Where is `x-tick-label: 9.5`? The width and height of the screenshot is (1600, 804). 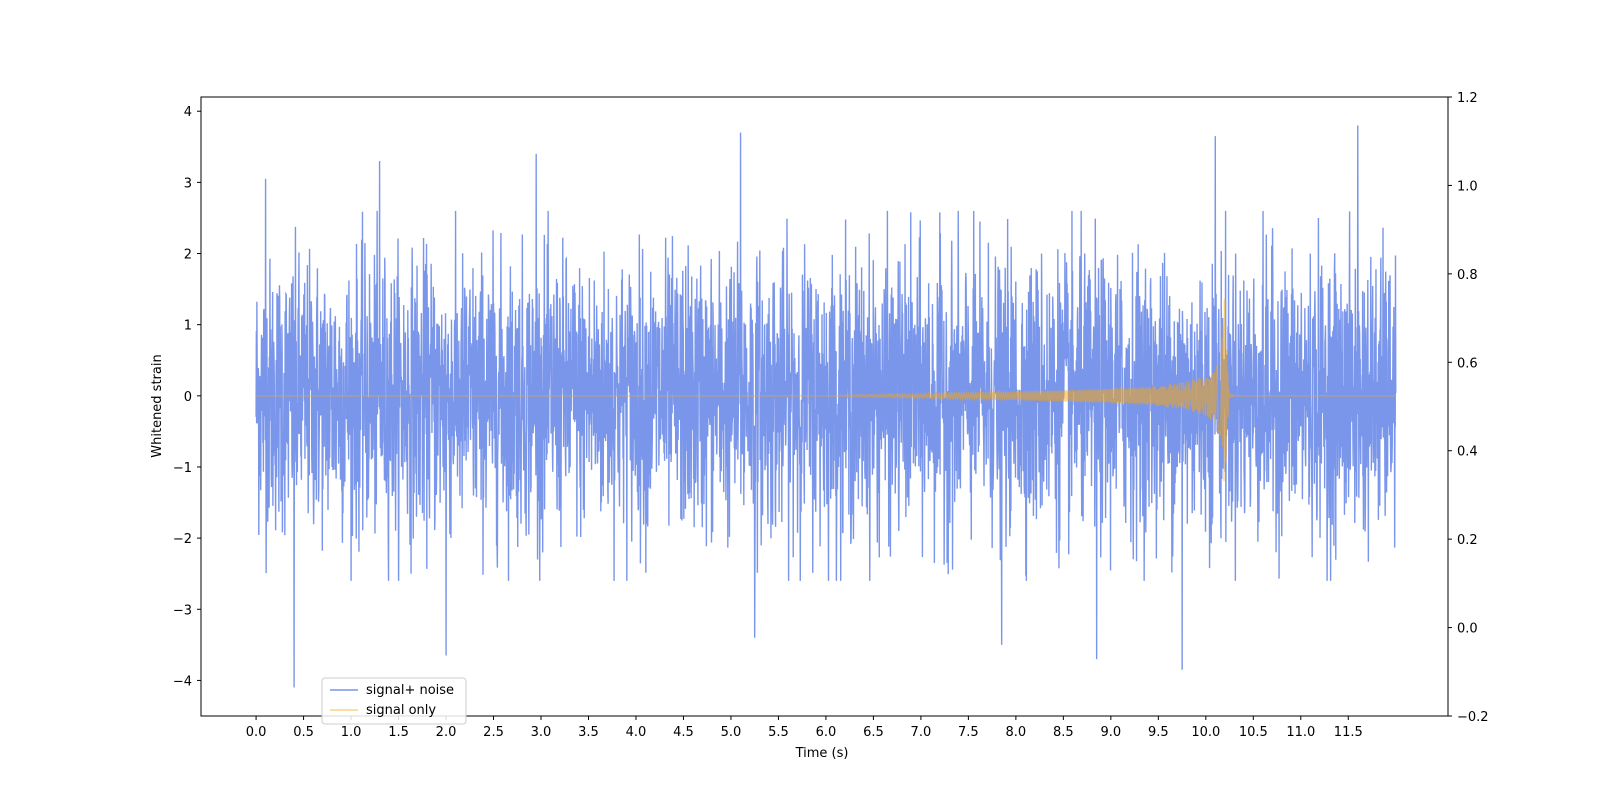
x-tick-label: 9.5 is located at coordinates (1158, 732).